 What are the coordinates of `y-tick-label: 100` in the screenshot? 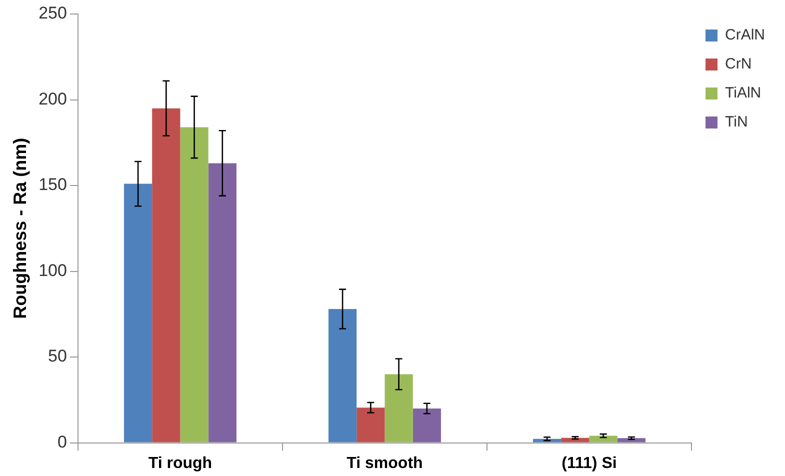 It's located at (52, 270).